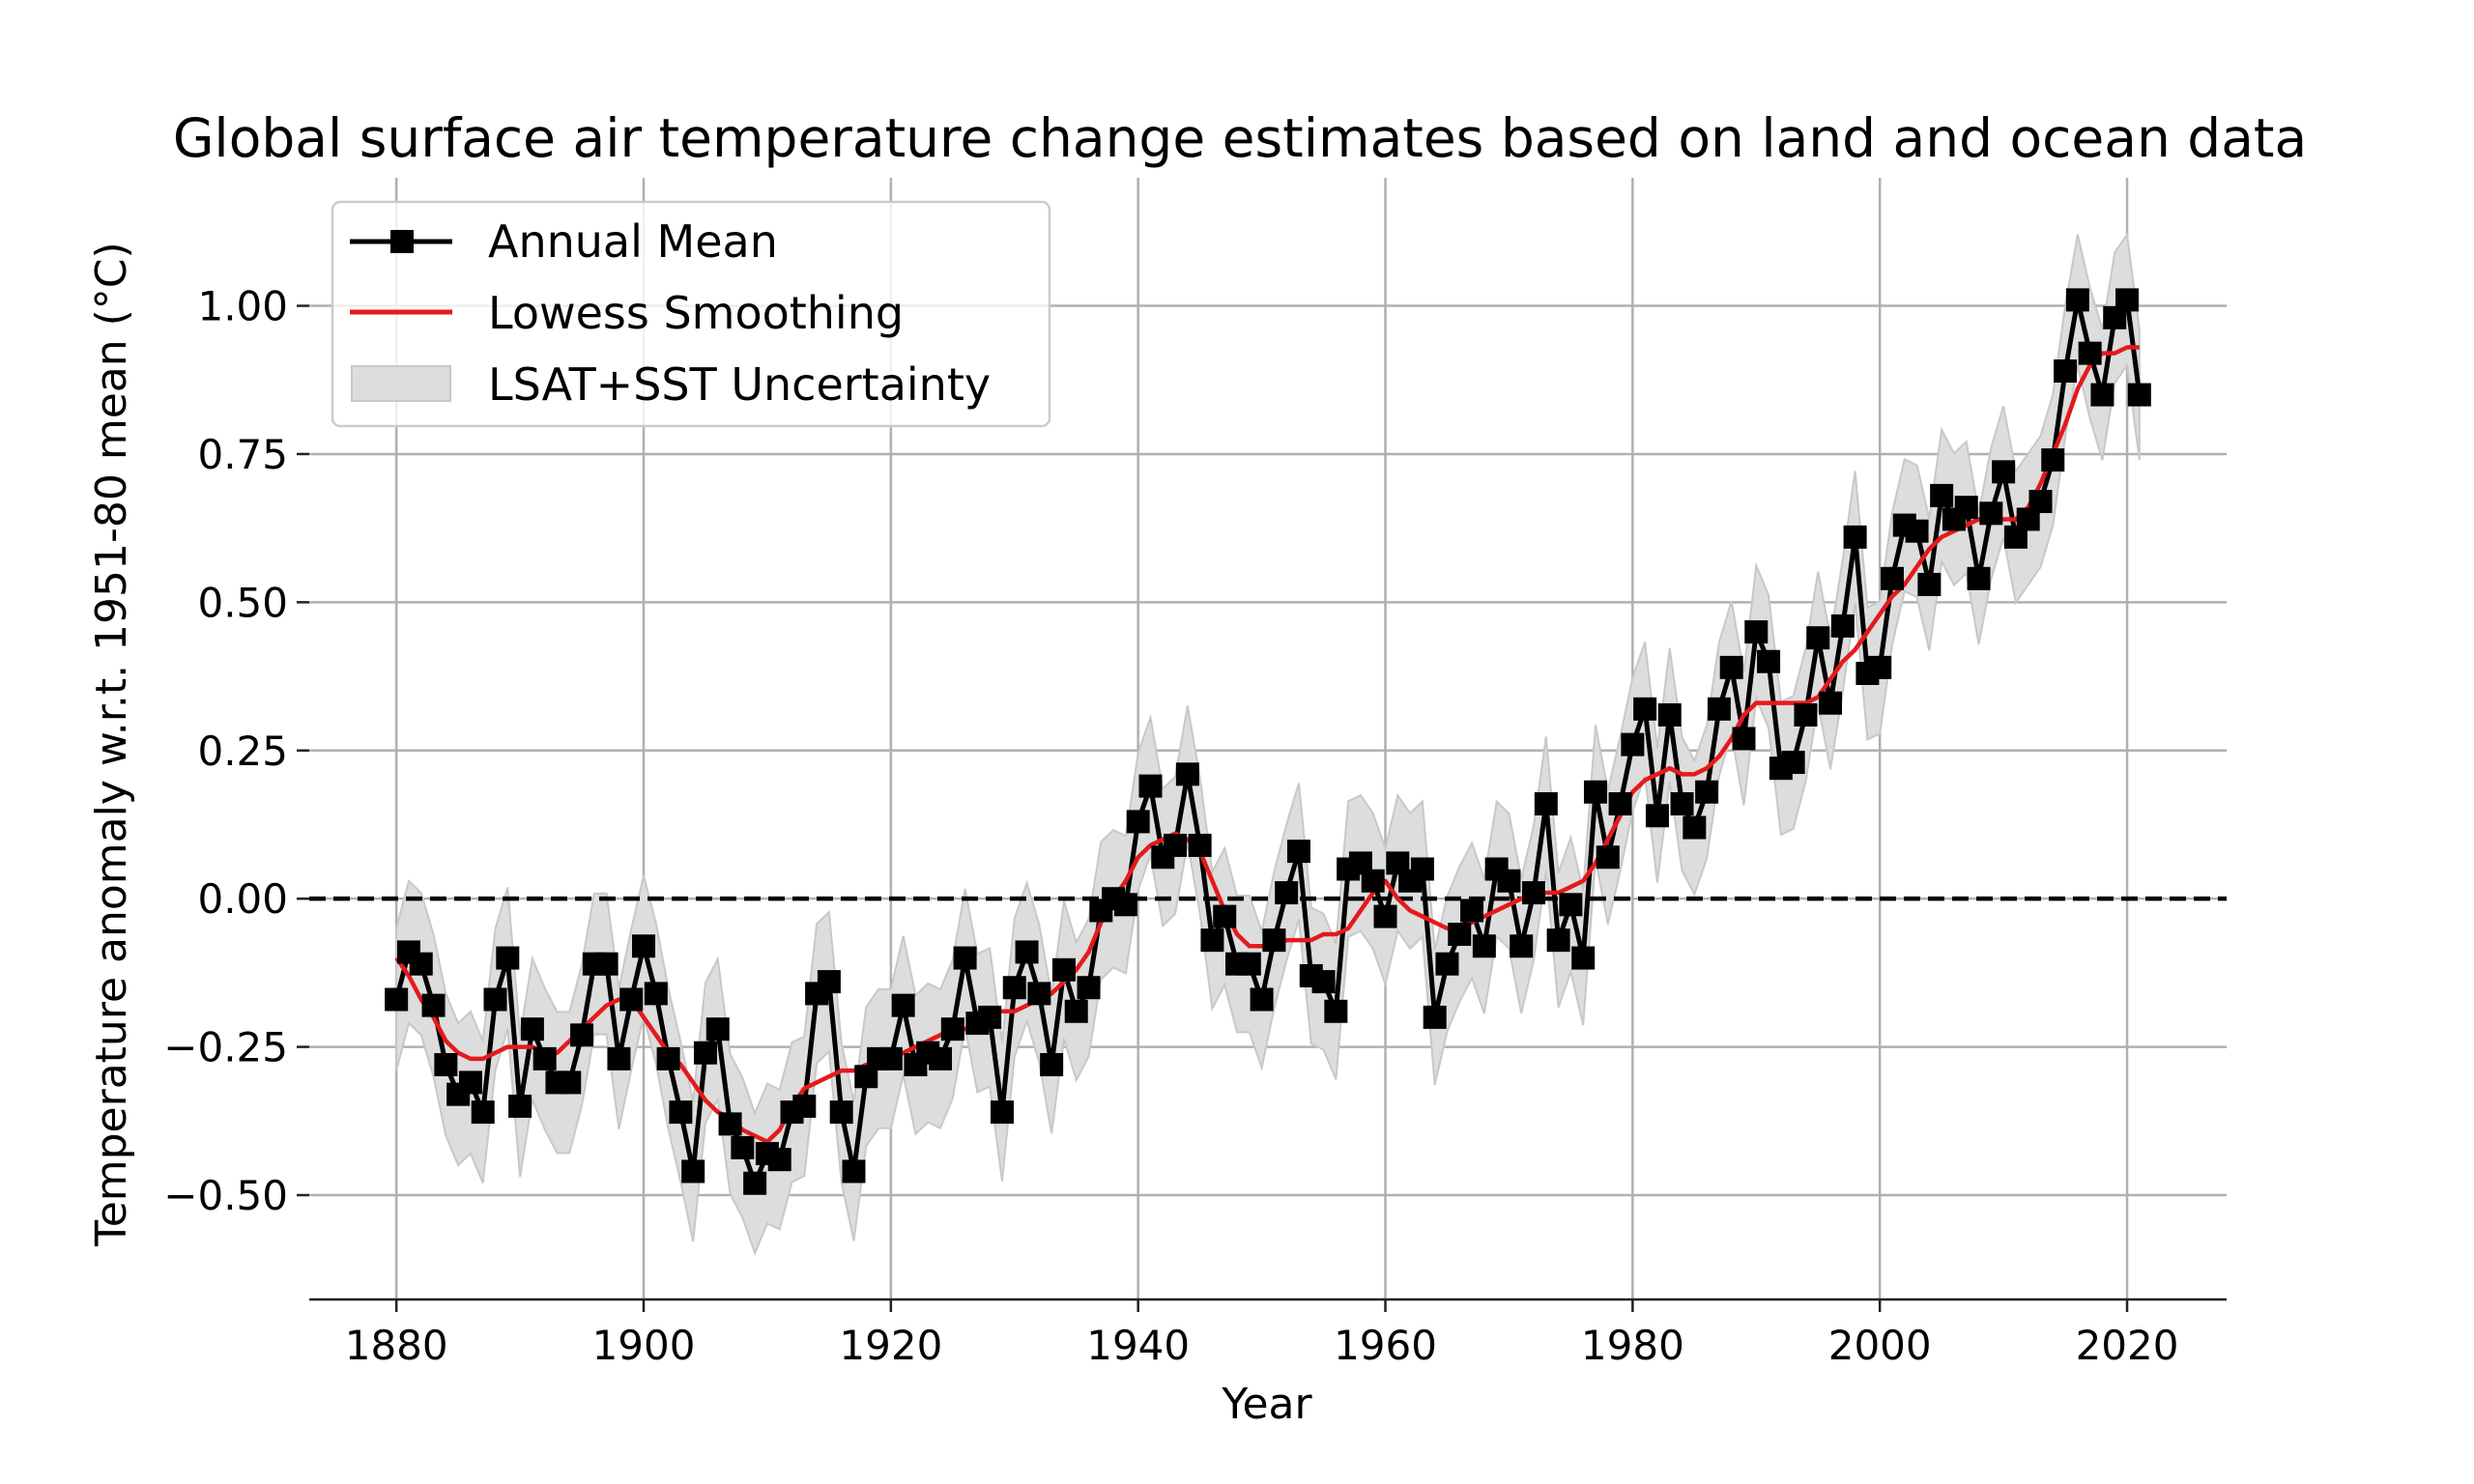  I want to click on y-tick-label: −0.25, so click(226, 1047).